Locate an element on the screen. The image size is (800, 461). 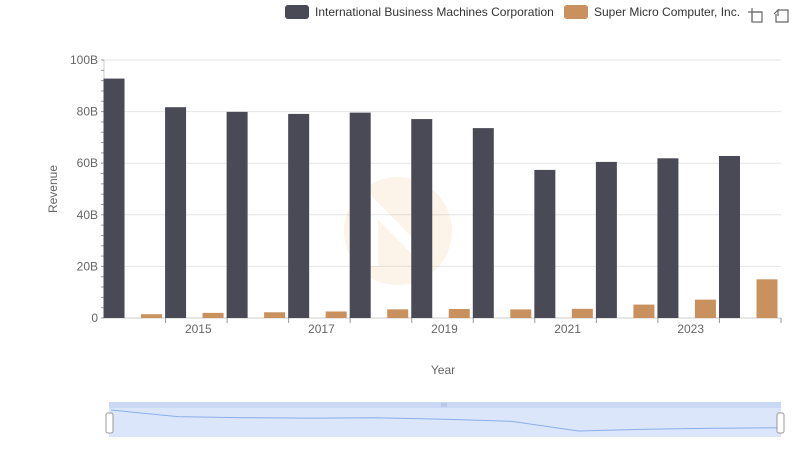
y-axis-title: Revenue is located at coordinates (53, 189).